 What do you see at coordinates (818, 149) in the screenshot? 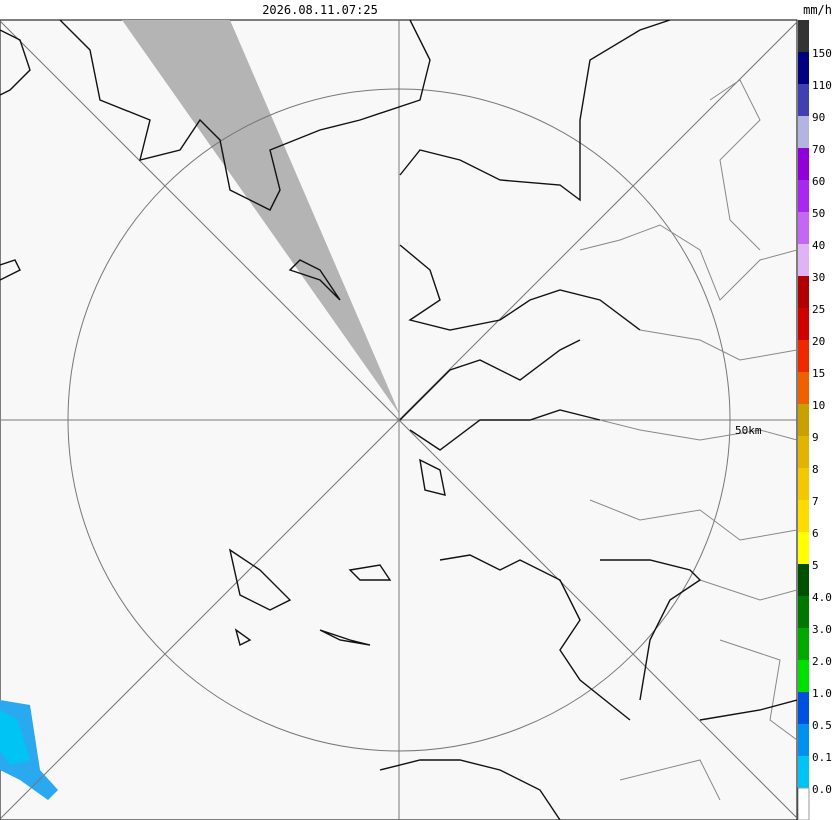
I see `legend-label: 70` at bounding box center [818, 149].